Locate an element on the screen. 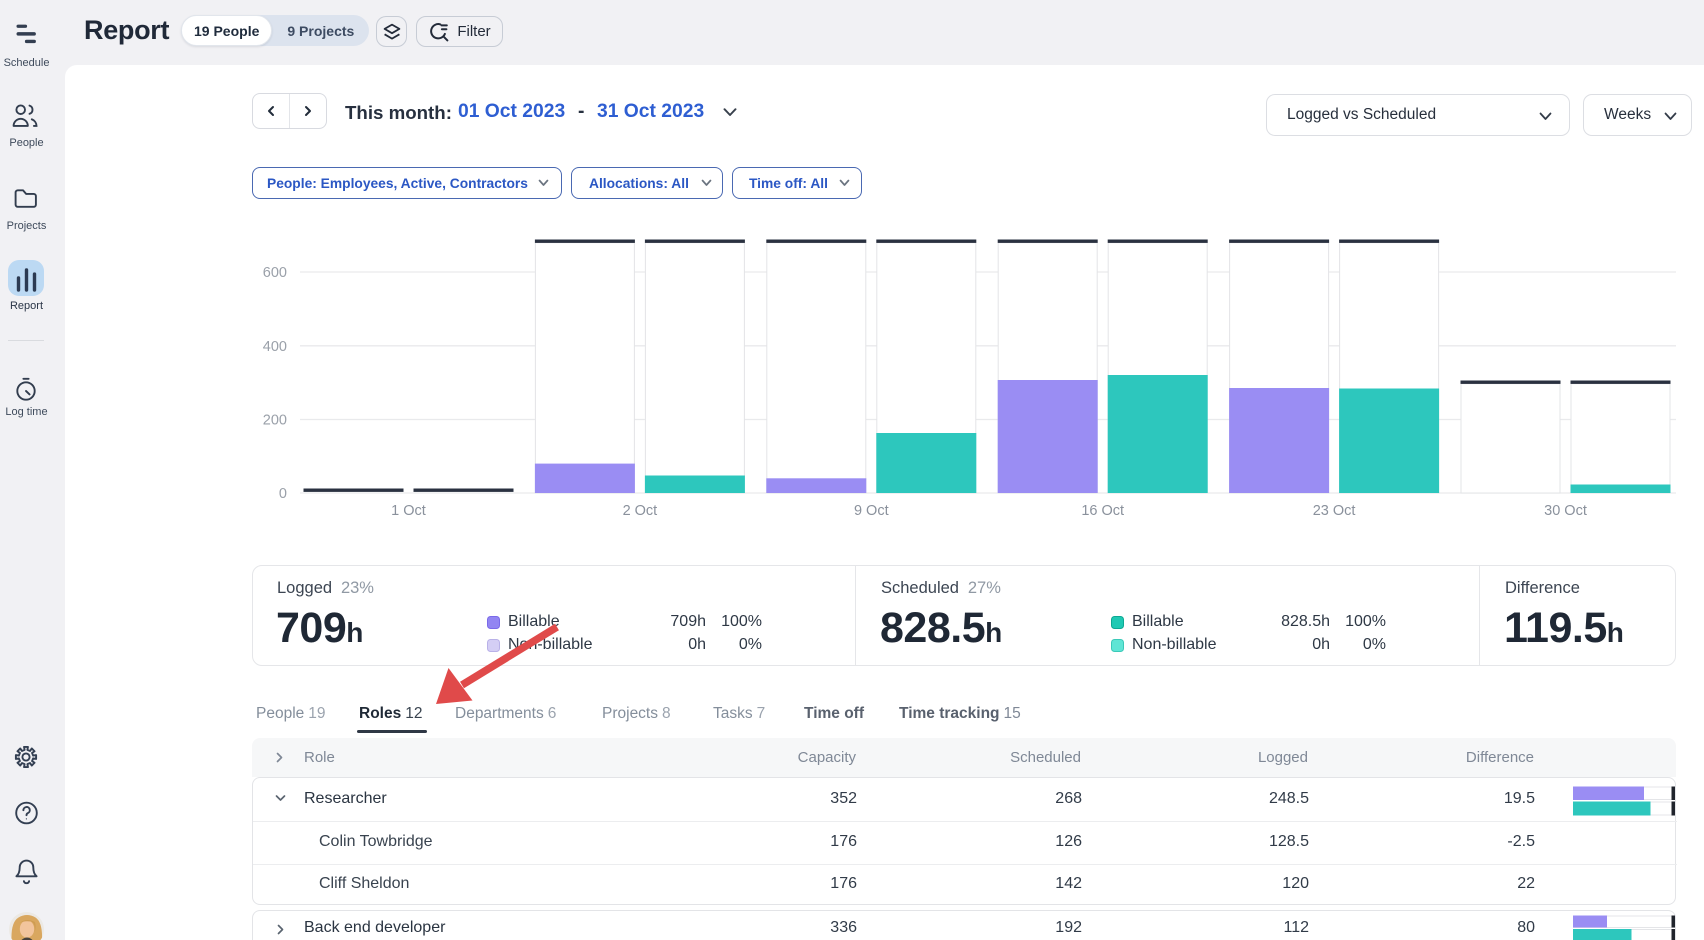  svg-text: 30 Oct is located at coordinates (1565, 511).